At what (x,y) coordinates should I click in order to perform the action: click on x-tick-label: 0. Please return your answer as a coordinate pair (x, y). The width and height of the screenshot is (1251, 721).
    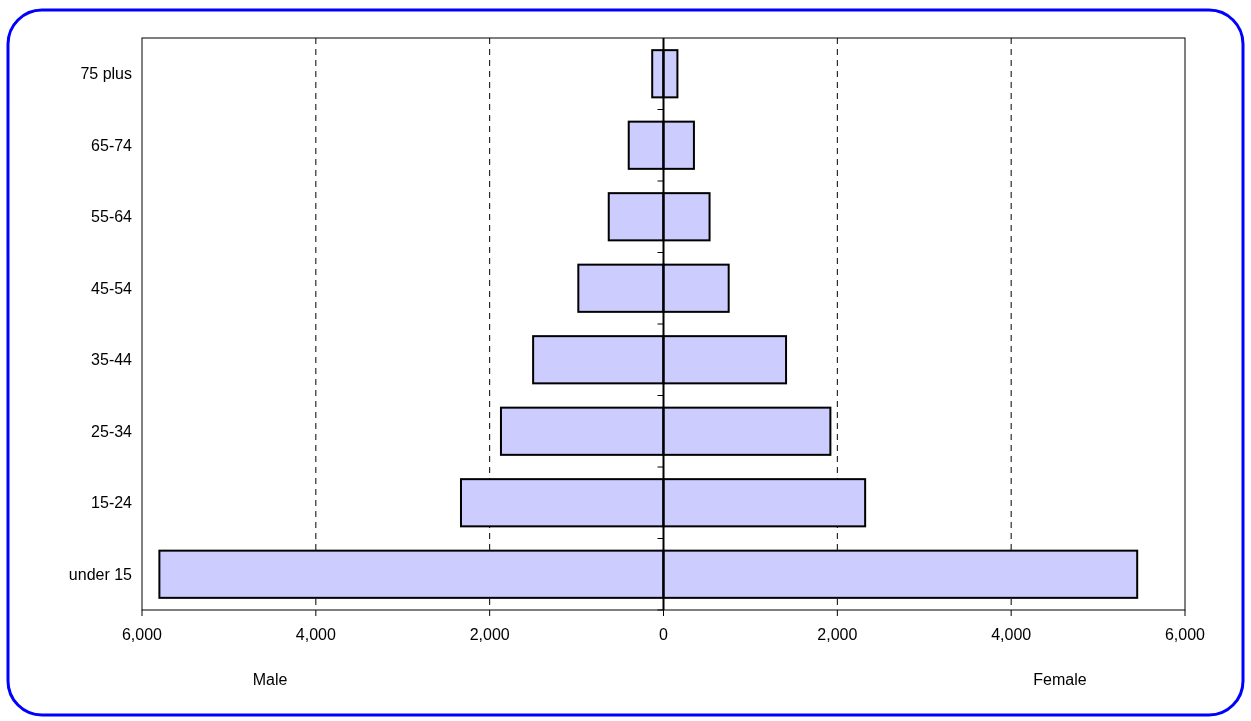
    Looking at the image, I should click on (664, 634).